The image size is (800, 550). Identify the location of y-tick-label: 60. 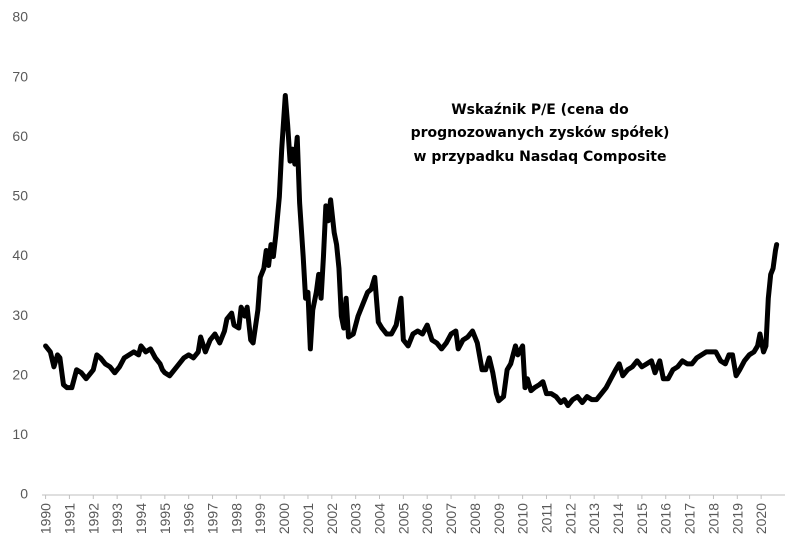
(20, 136).